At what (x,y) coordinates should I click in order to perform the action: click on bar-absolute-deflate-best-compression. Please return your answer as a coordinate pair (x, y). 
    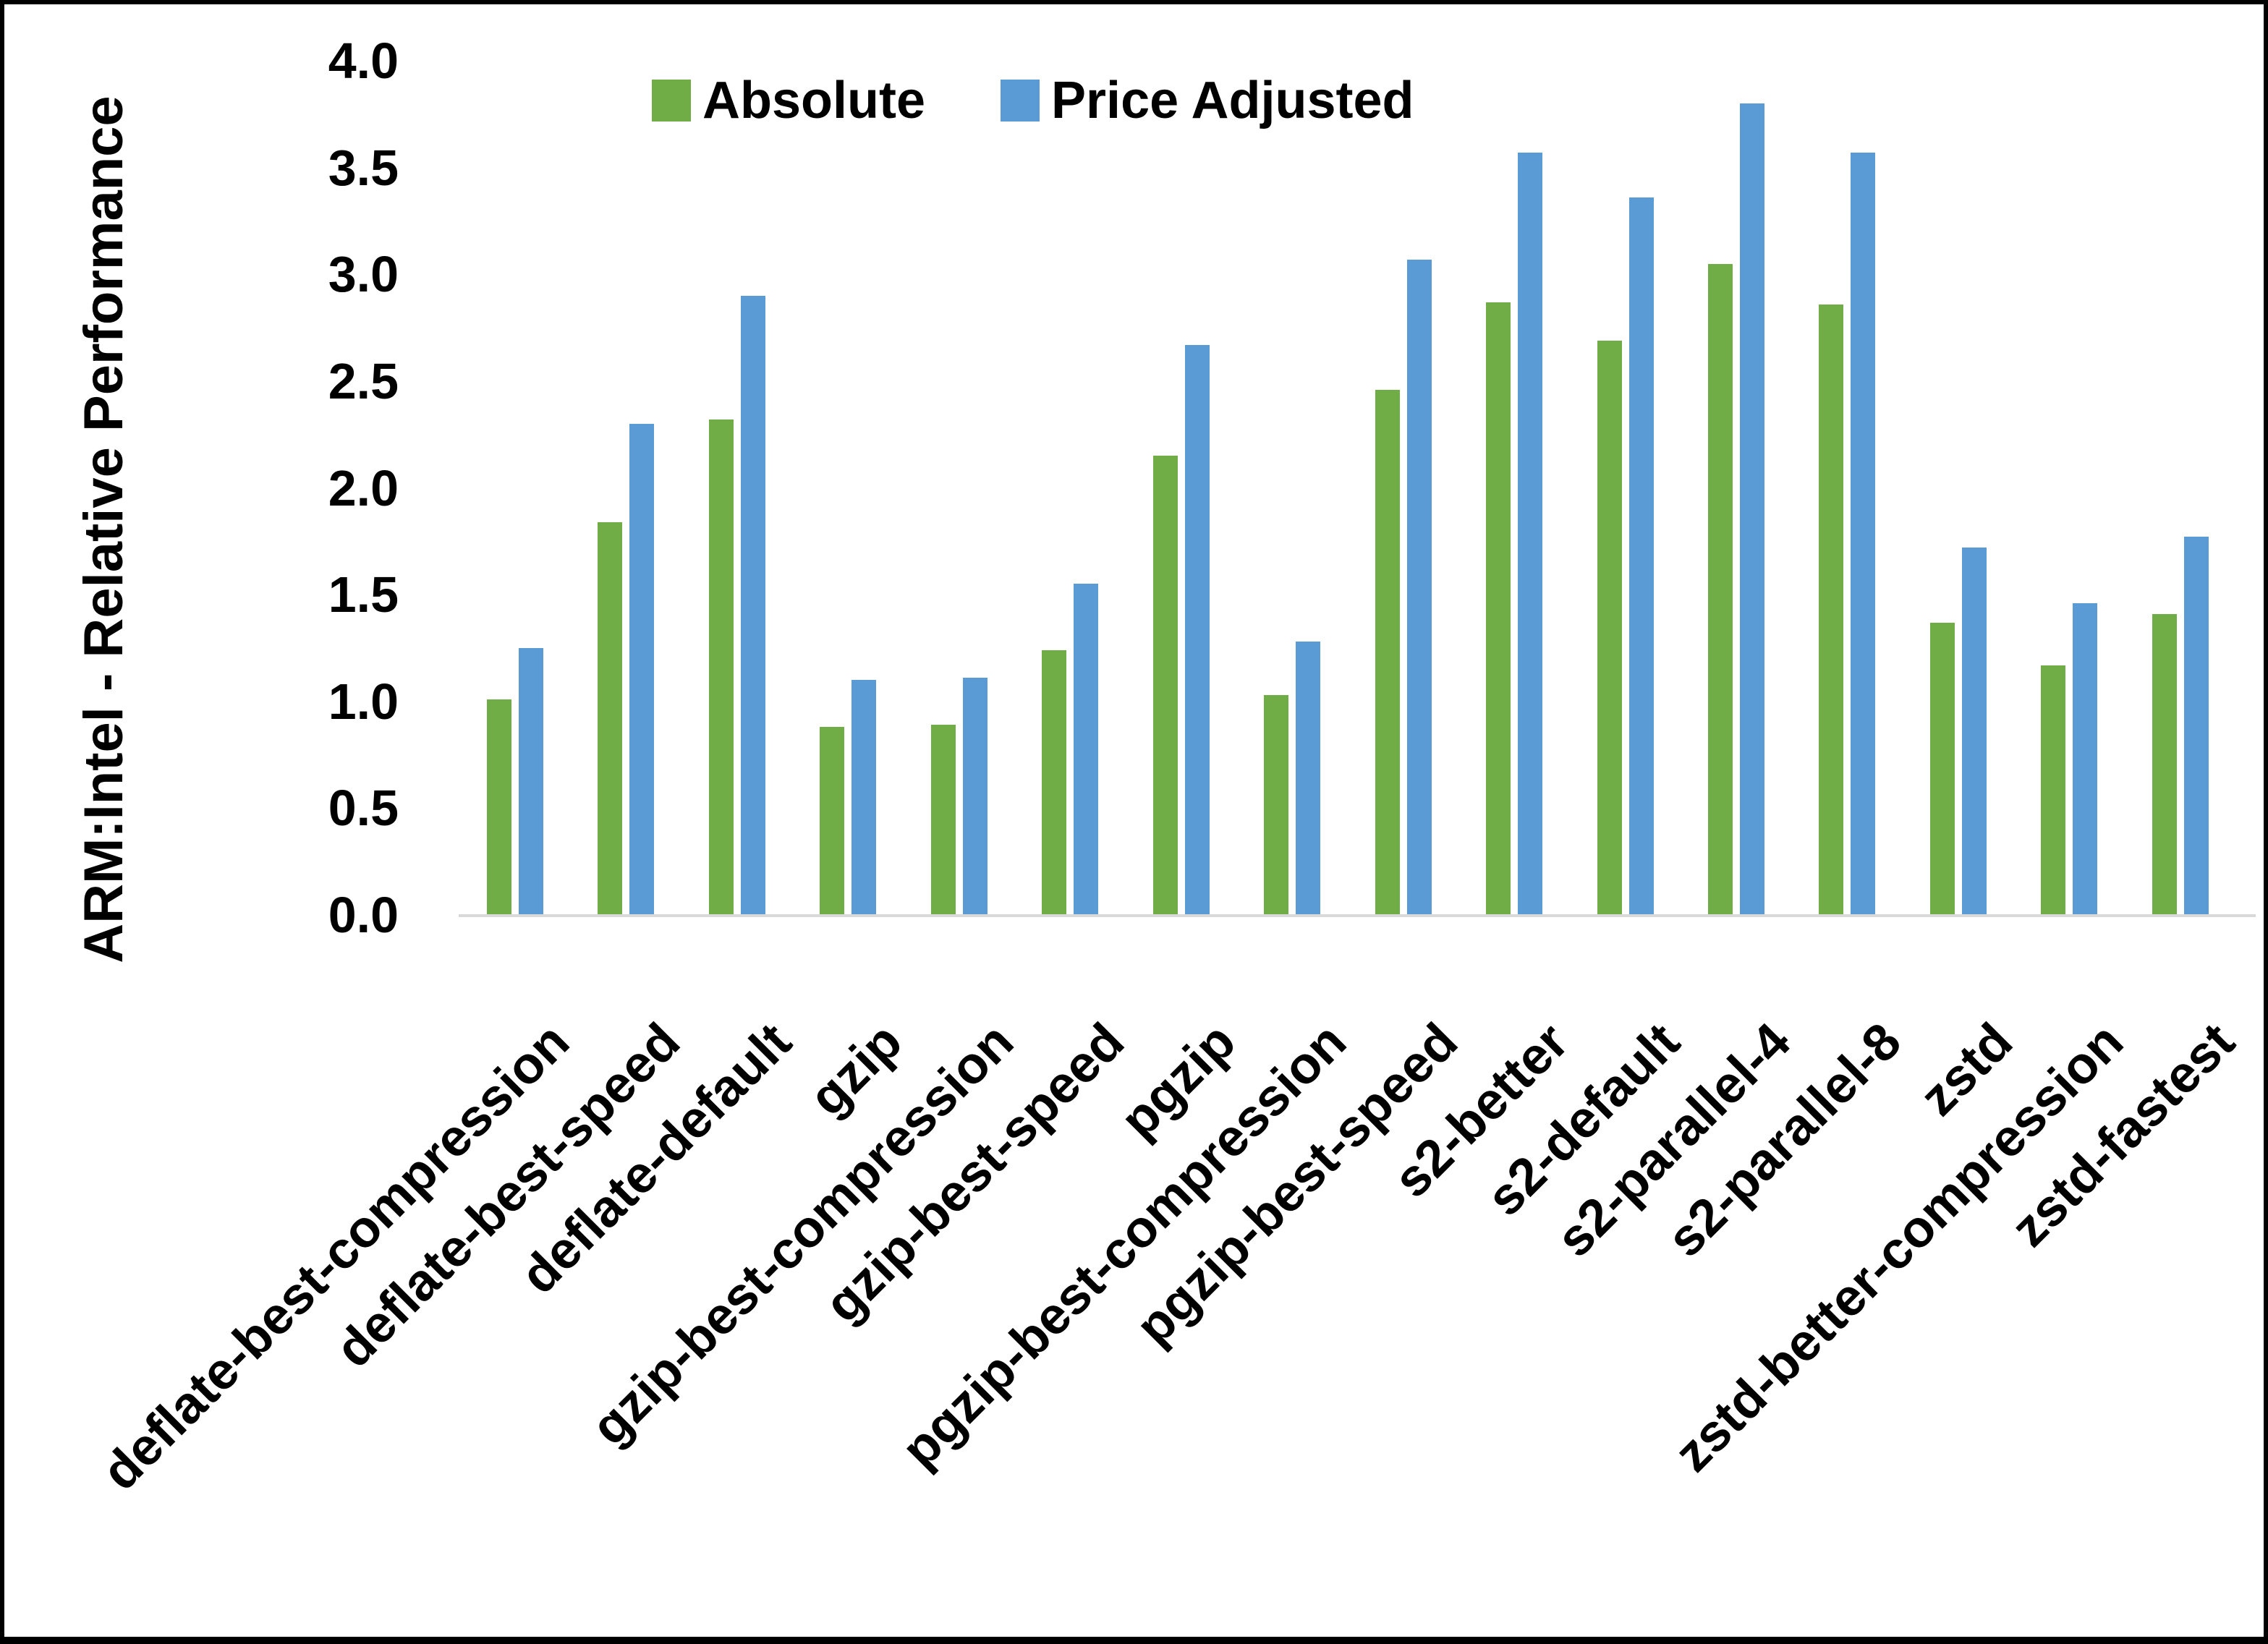
    Looking at the image, I should click on (499, 807).